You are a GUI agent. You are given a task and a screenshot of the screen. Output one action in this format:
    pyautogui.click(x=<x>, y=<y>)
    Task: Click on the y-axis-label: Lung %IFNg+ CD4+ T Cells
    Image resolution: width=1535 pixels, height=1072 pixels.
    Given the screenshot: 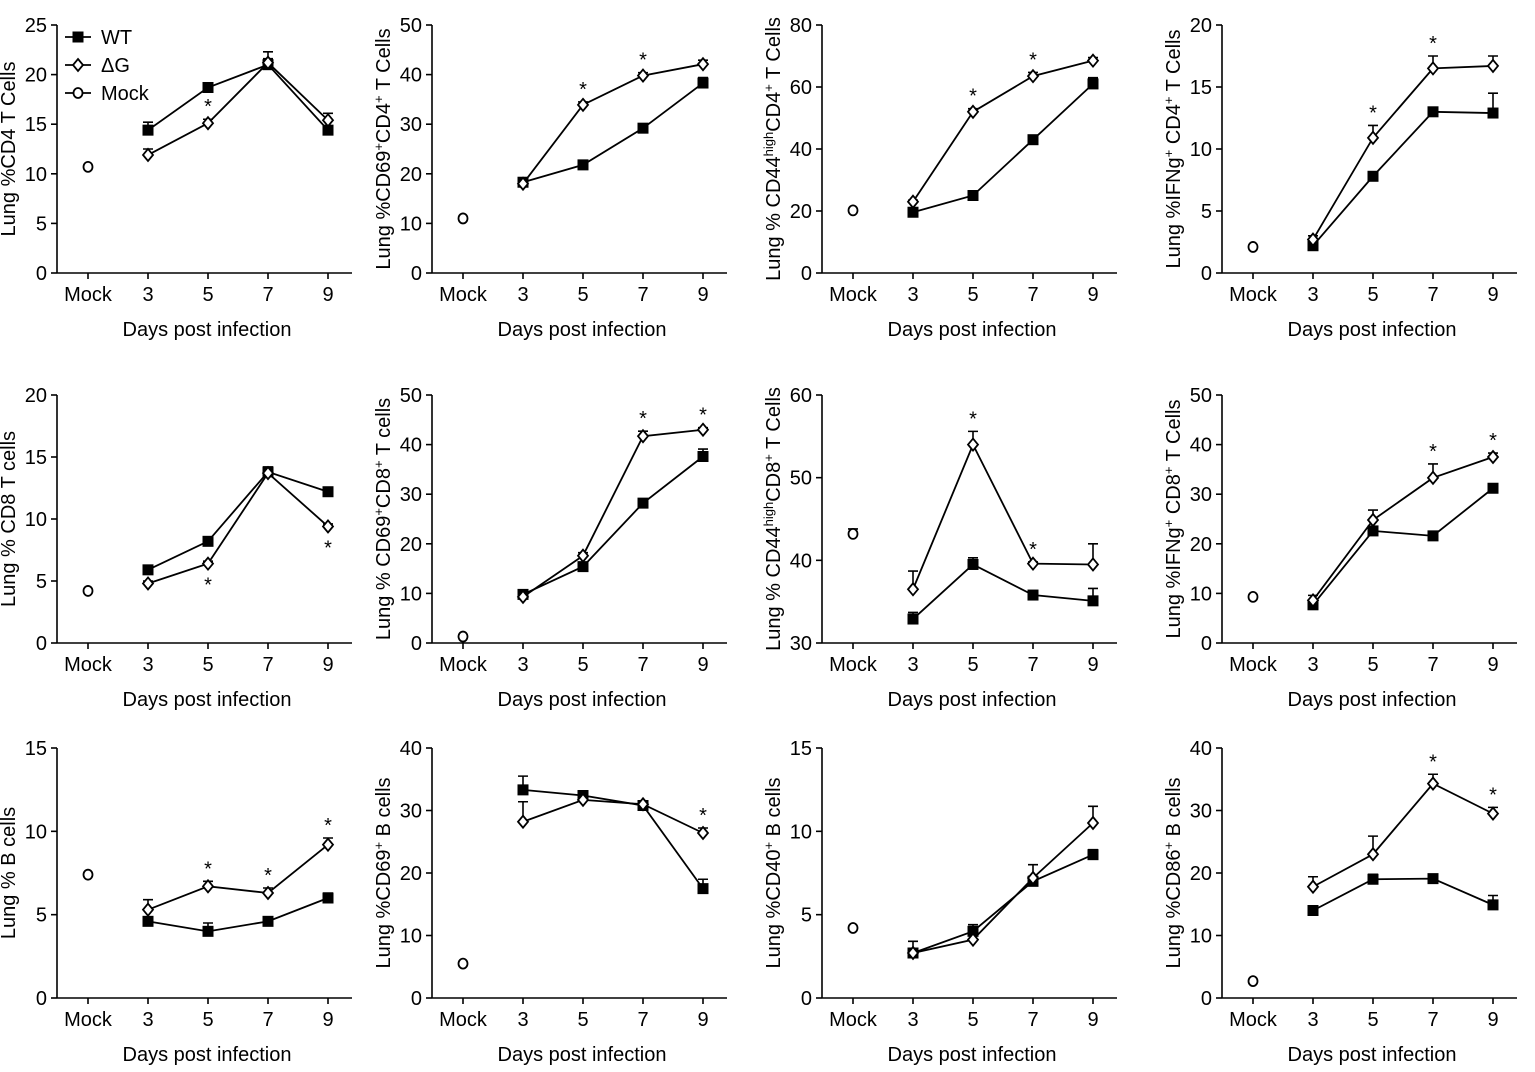 What is the action you would take?
    pyautogui.click(x=1173, y=149)
    